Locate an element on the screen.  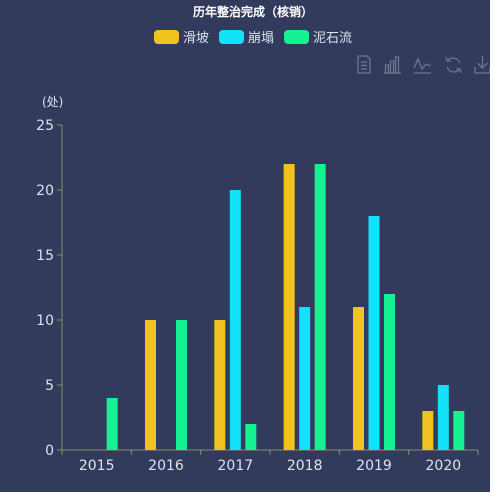
legend-item: 泥石流 is located at coordinates (318, 38).